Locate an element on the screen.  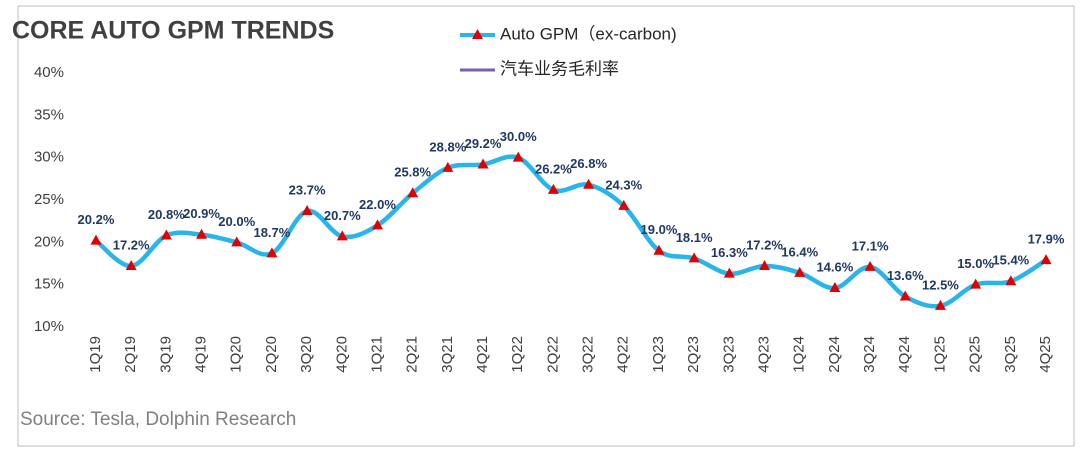
x-tick-label: 2Q21 is located at coordinates (412, 354).